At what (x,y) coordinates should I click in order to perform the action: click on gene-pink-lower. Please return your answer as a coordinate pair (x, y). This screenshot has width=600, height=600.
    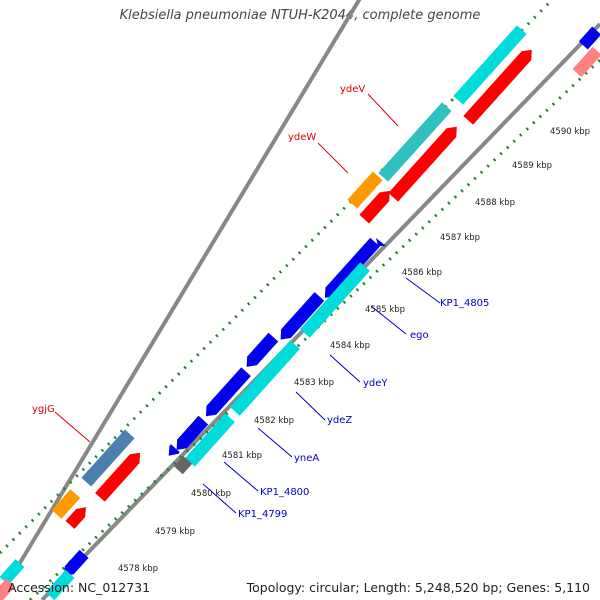
    Looking at the image, I should click on (8, 589).